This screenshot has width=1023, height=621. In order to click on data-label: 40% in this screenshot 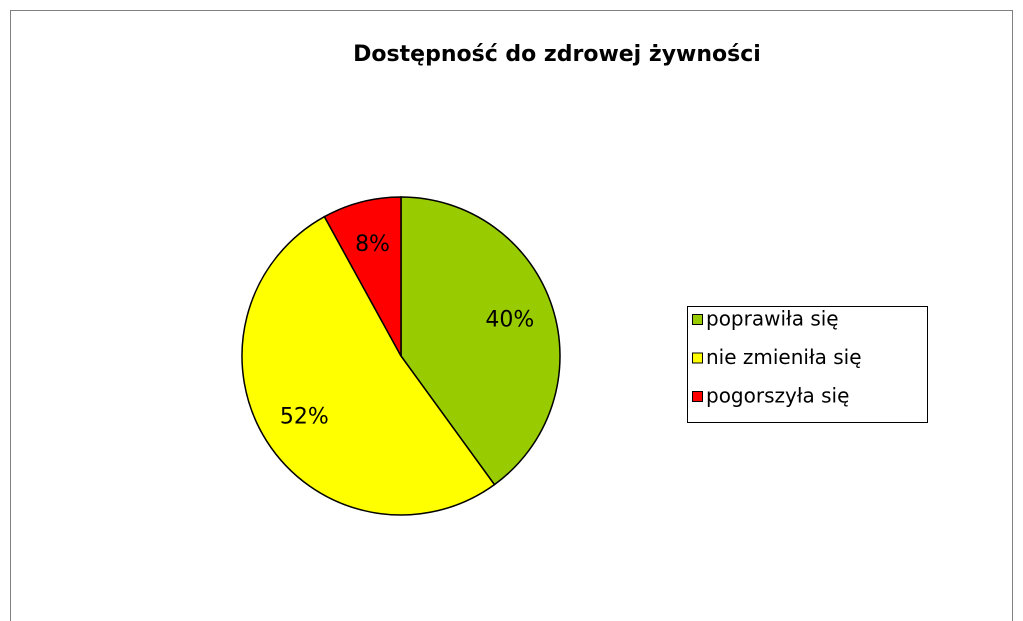, I will do `click(509, 320)`.